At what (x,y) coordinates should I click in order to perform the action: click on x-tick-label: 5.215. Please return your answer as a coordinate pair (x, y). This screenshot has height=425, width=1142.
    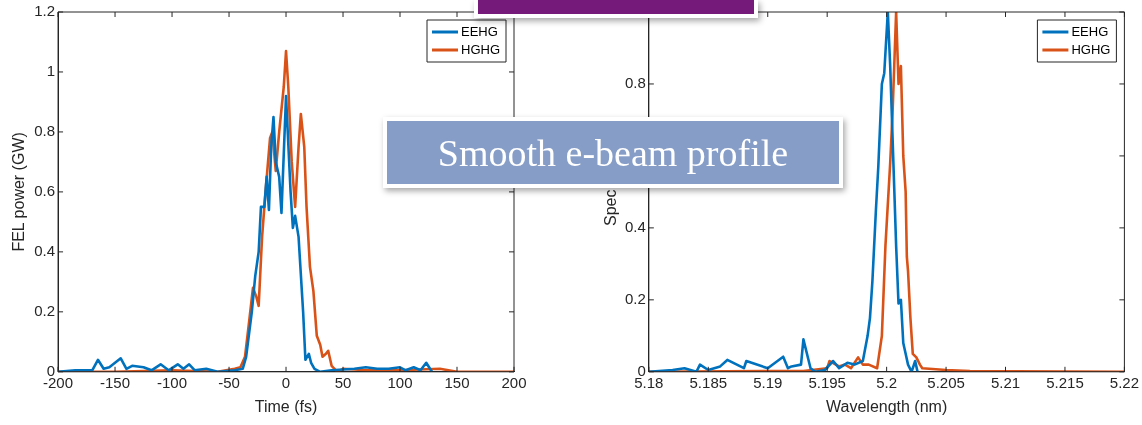
    Looking at the image, I should click on (1065, 382).